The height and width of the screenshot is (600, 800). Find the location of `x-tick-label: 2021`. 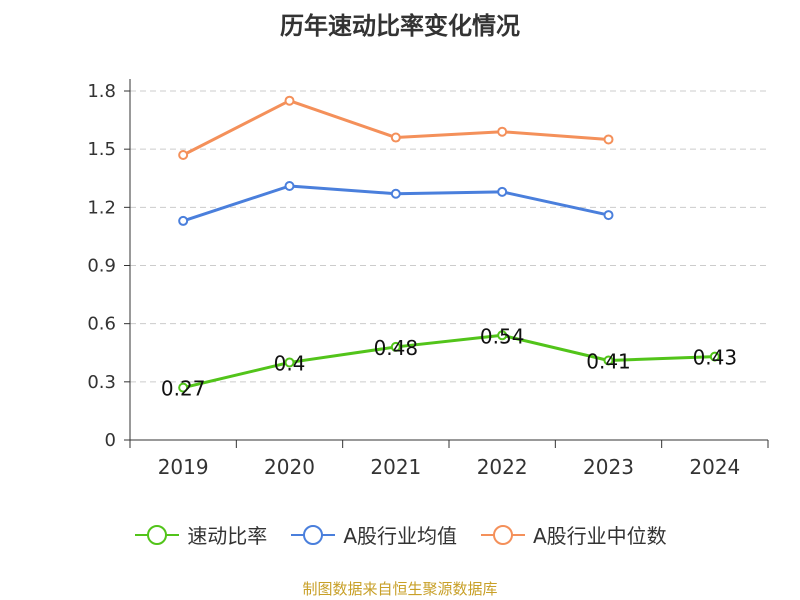

x-tick-label: 2021 is located at coordinates (395, 467).